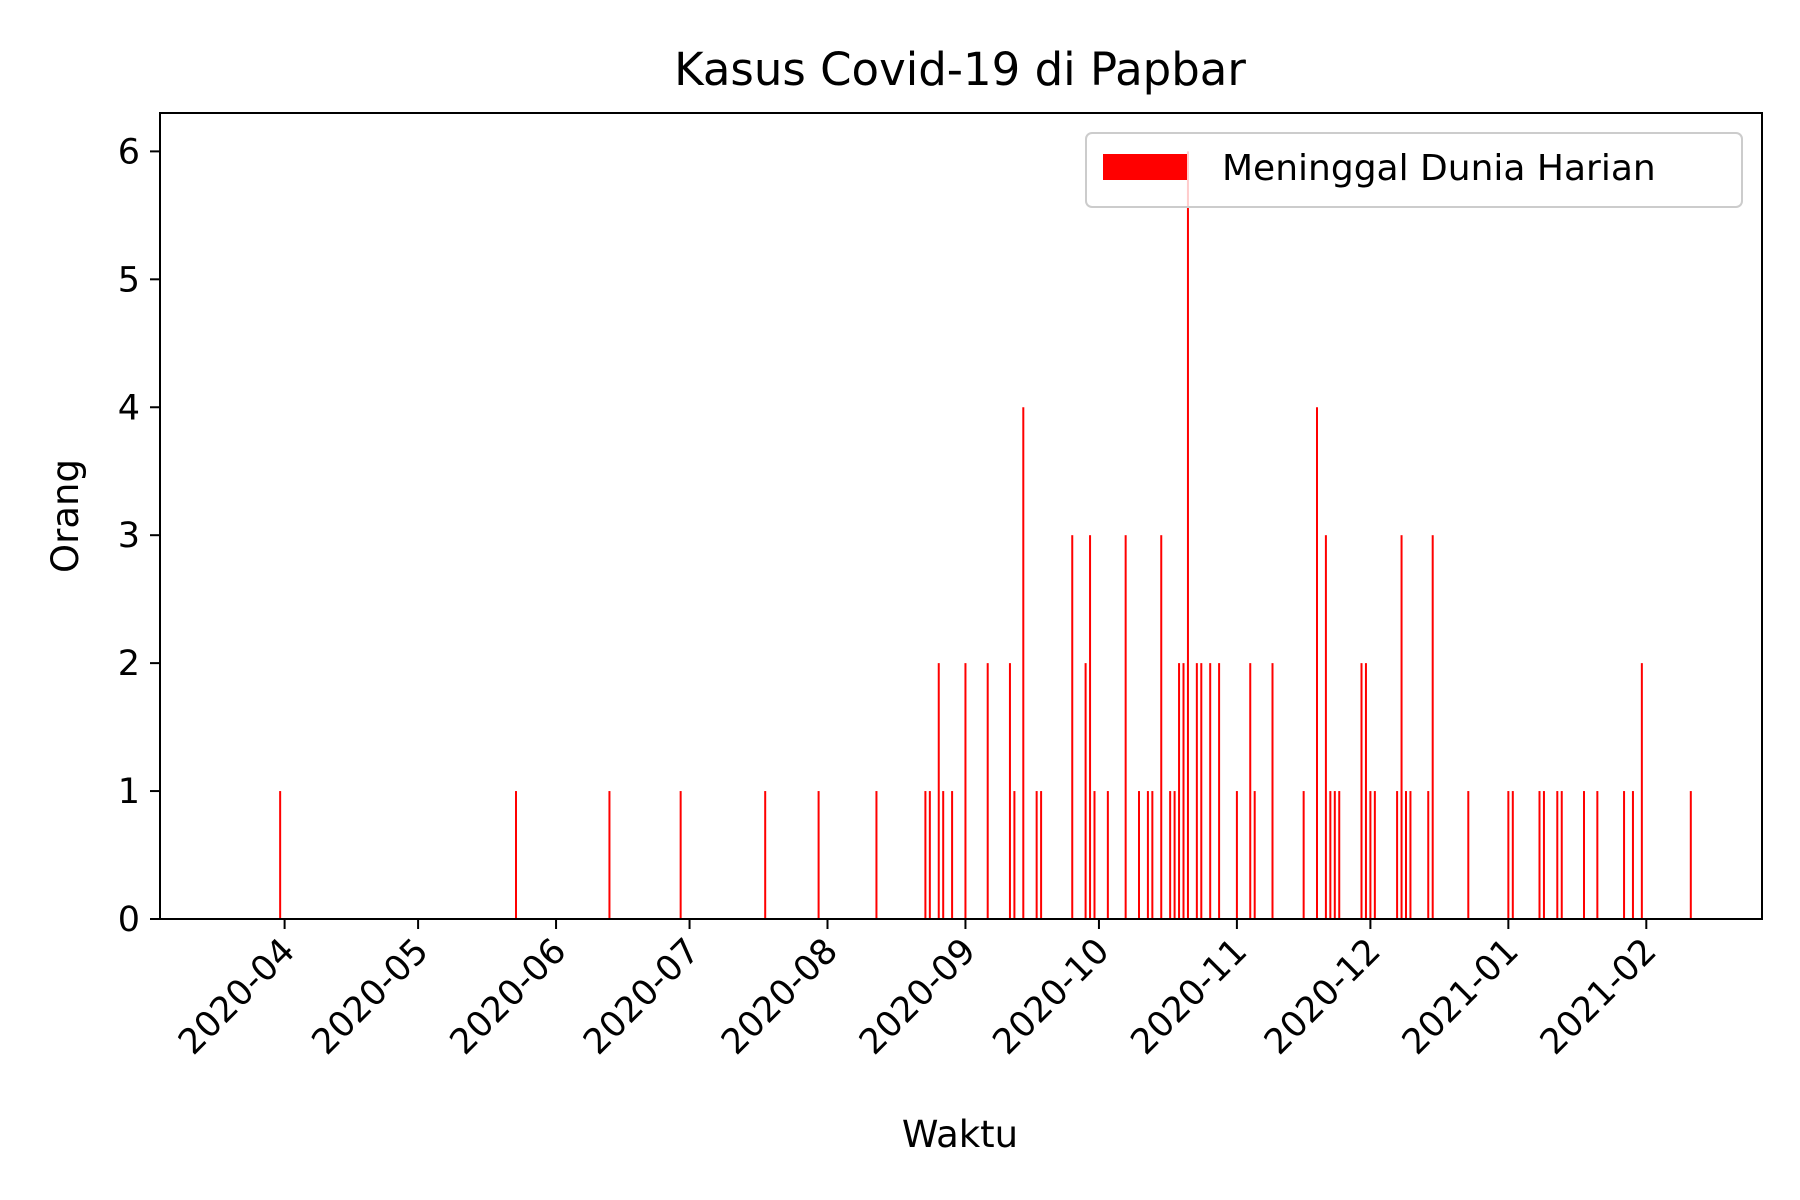 The height and width of the screenshot is (1200, 1800). What do you see at coordinates (1145, 167) in the screenshot?
I see `legend-swatch` at bounding box center [1145, 167].